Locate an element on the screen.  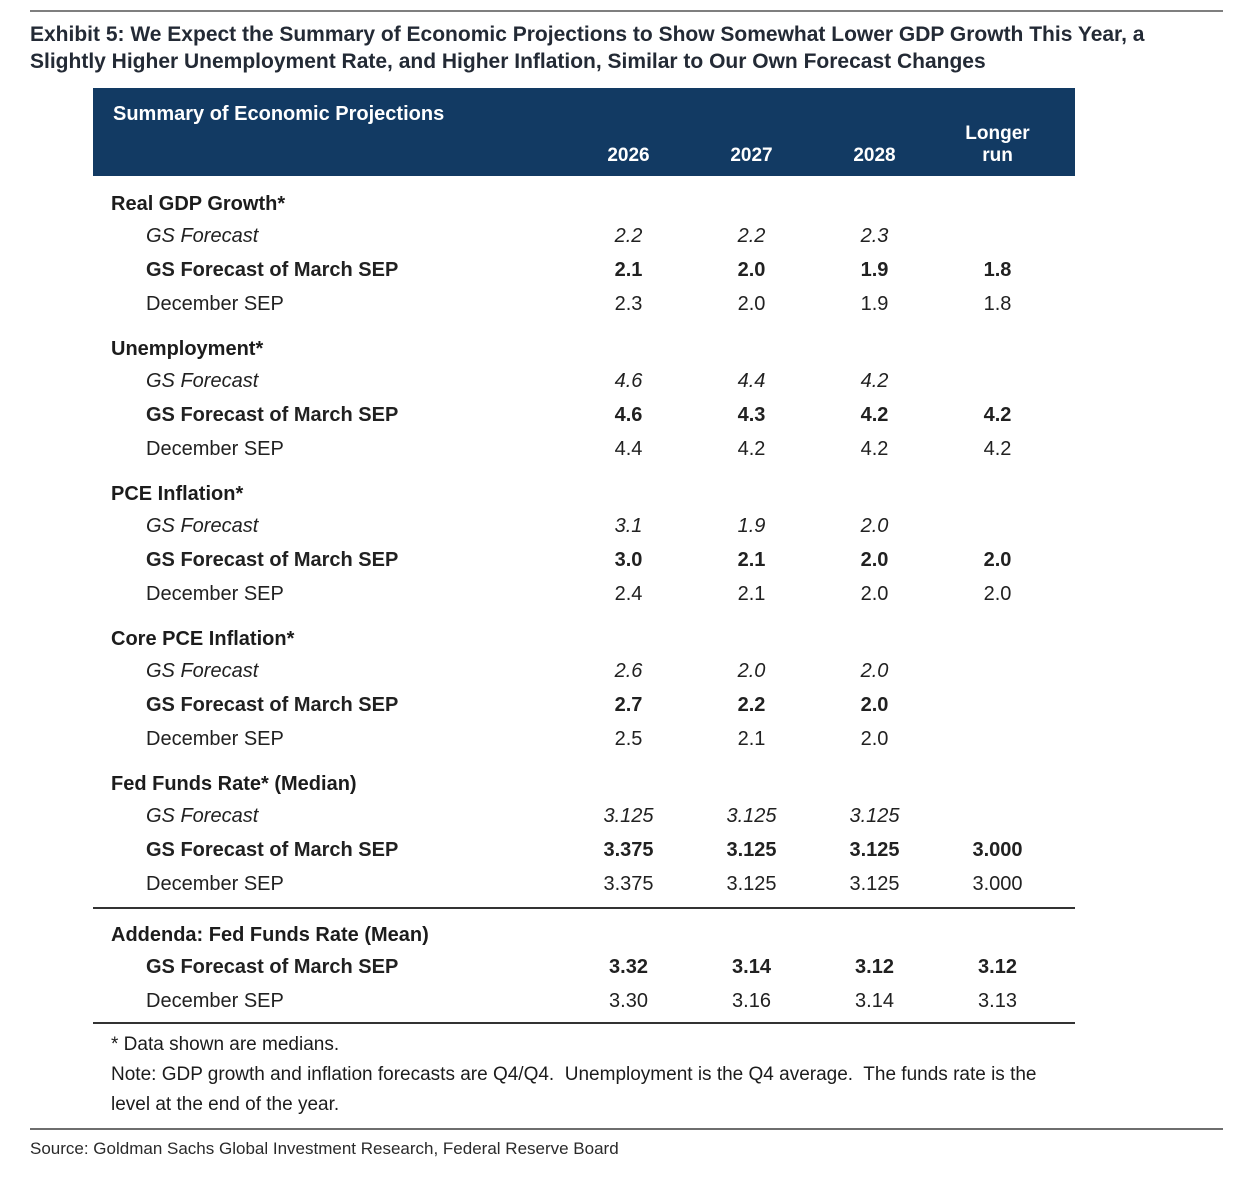
table-row: GS Forecast of March SEP 2.7 2.2 2.0 is located at coordinates (584, 705).